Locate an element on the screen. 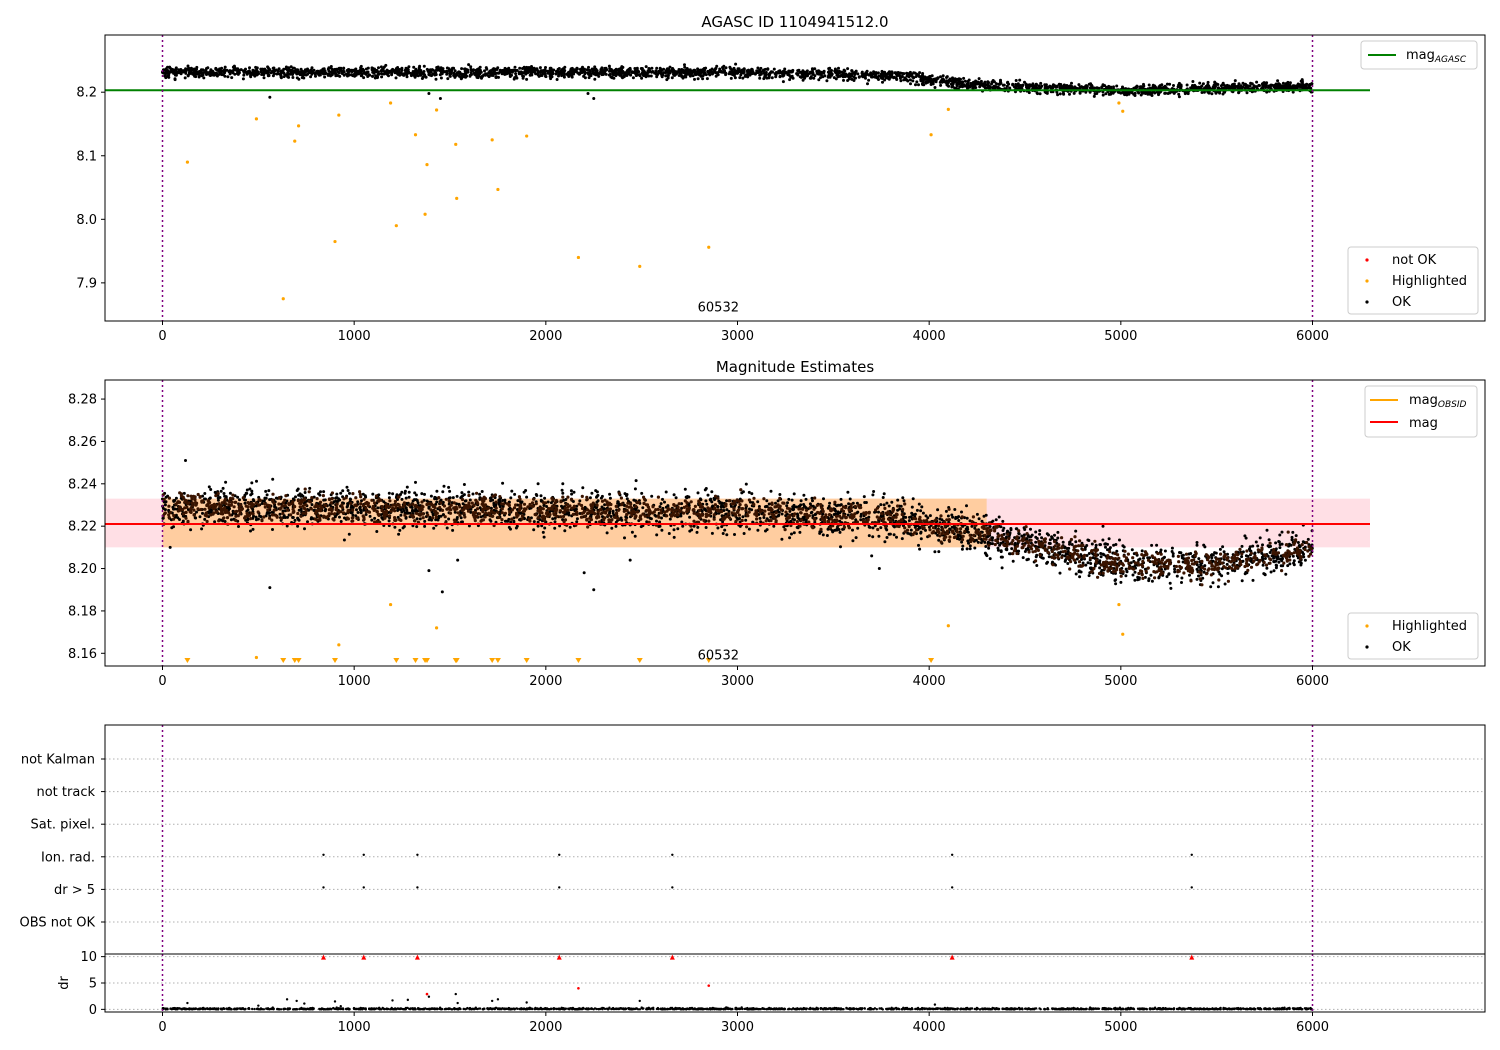  highlighted-point is located at coordinates (415, 135).